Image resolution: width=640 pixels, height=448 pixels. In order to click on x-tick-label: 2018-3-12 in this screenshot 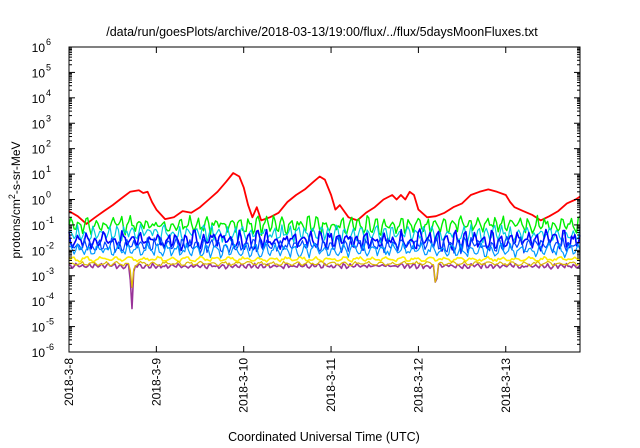, I will do `click(418, 385)`.